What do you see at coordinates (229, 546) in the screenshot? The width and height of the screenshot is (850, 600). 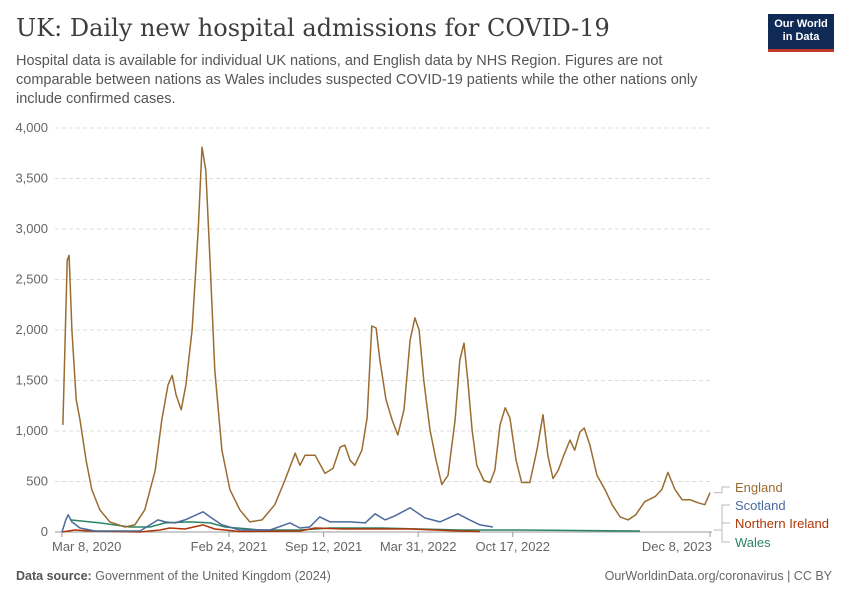 I see `x-tick-label: Feb 24, 2021` at bounding box center [229, 546].